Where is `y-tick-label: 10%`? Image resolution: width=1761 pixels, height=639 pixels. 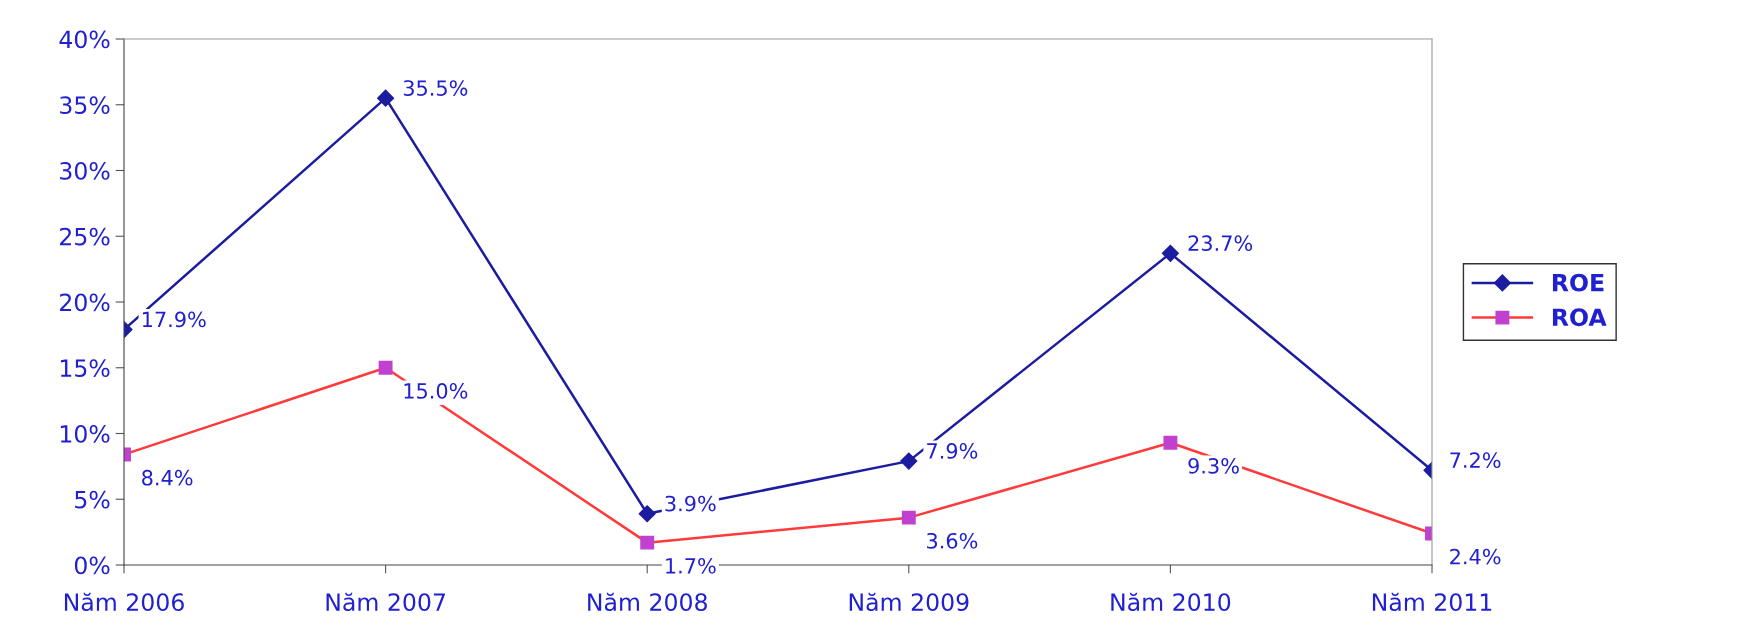 y-tick-label: 10% is located at coordinates (85, 433).